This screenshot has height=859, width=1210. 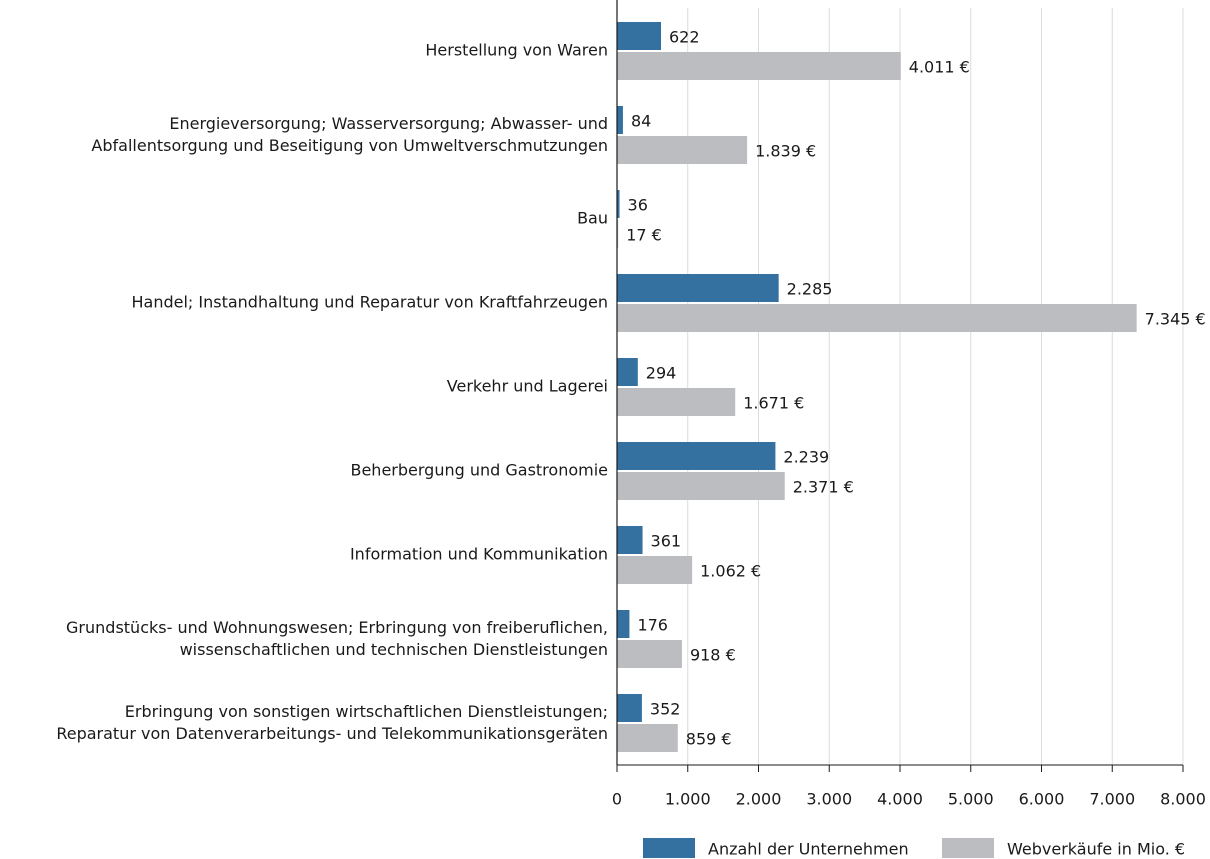 What do you see at coordinates (684, 37) in the screenshot?
I see `value-label: 622` at bounding box center [684, 37].